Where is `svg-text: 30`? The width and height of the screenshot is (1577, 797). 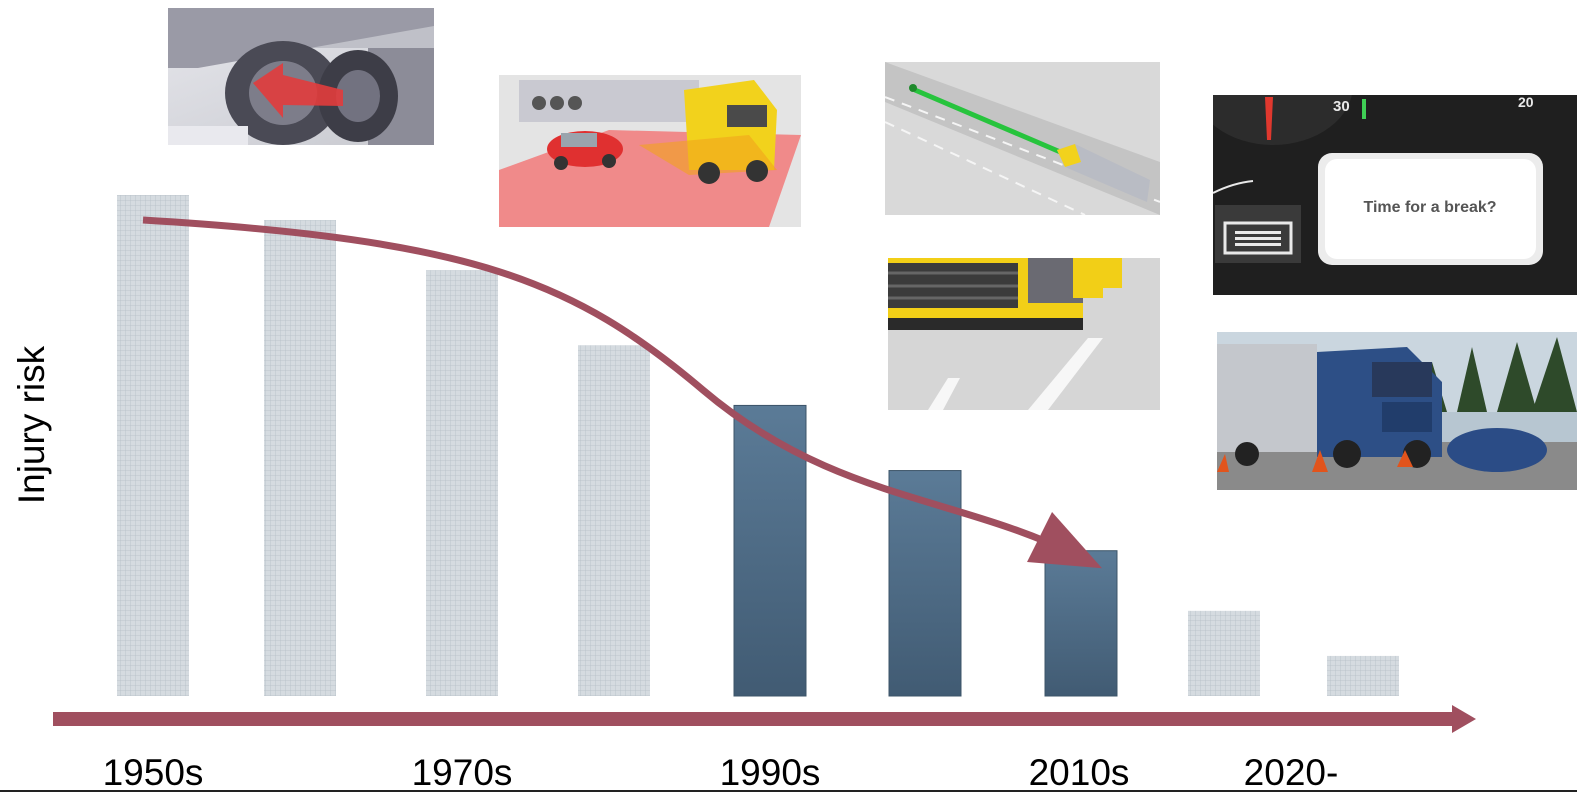 svg-text: 30 is located at coordinates (1341, 106).